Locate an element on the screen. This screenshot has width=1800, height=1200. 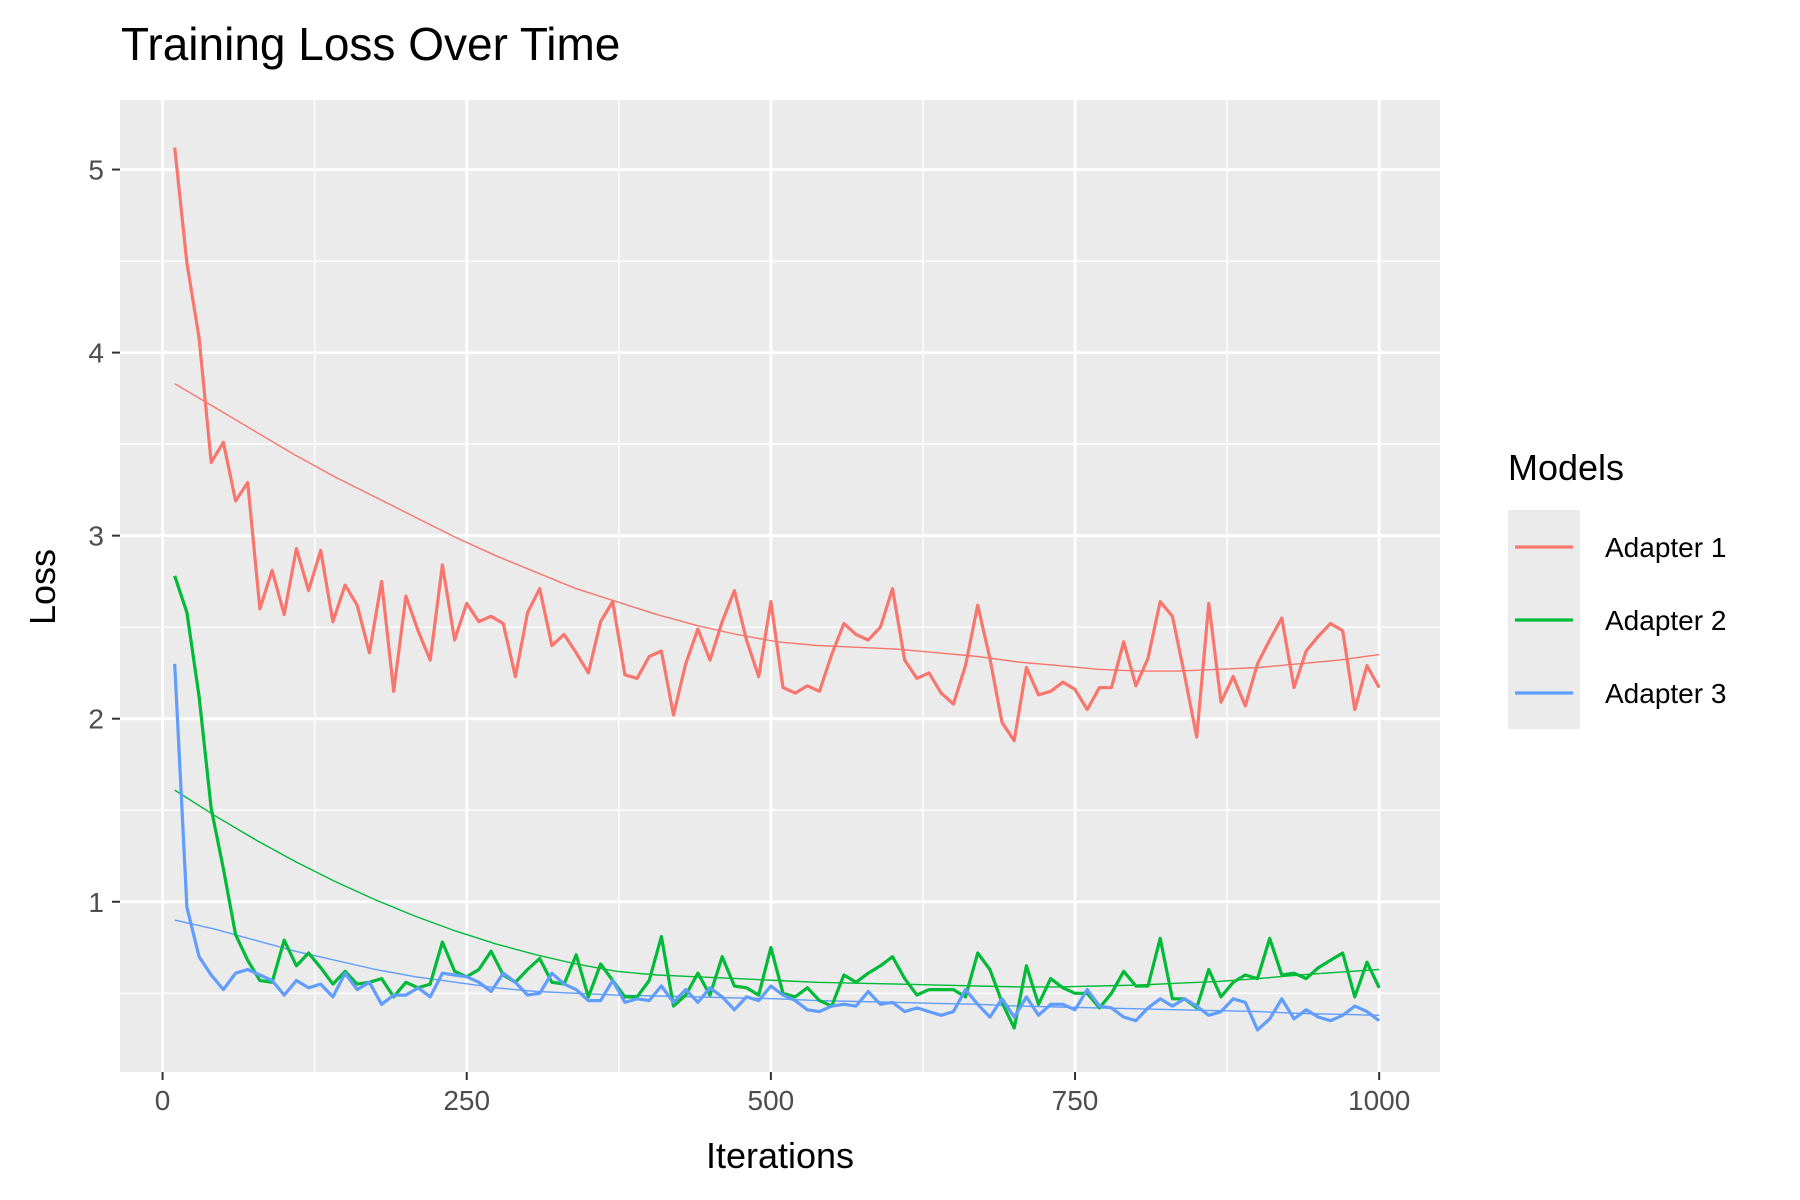
y-tick-label: 2 is located at coordinates (96, 719).